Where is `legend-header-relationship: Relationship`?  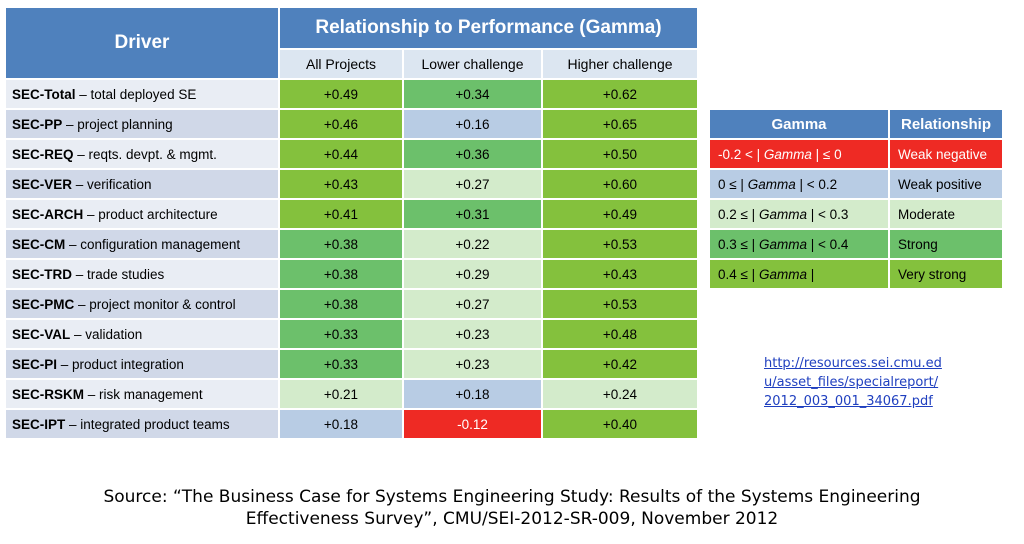
legend-header-relationship: Relationship is located at coordinates (946, 124).